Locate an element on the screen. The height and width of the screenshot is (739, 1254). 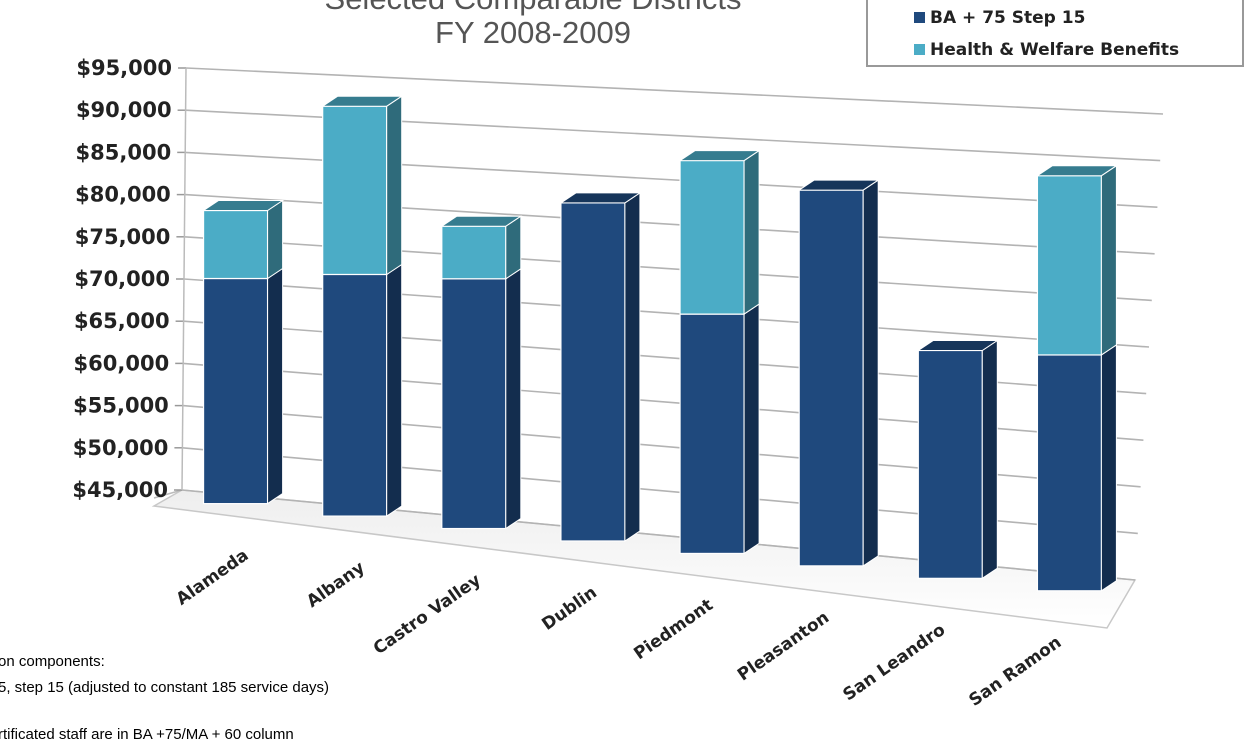
bar-san-ramon is located at coordinates (1077, 378).